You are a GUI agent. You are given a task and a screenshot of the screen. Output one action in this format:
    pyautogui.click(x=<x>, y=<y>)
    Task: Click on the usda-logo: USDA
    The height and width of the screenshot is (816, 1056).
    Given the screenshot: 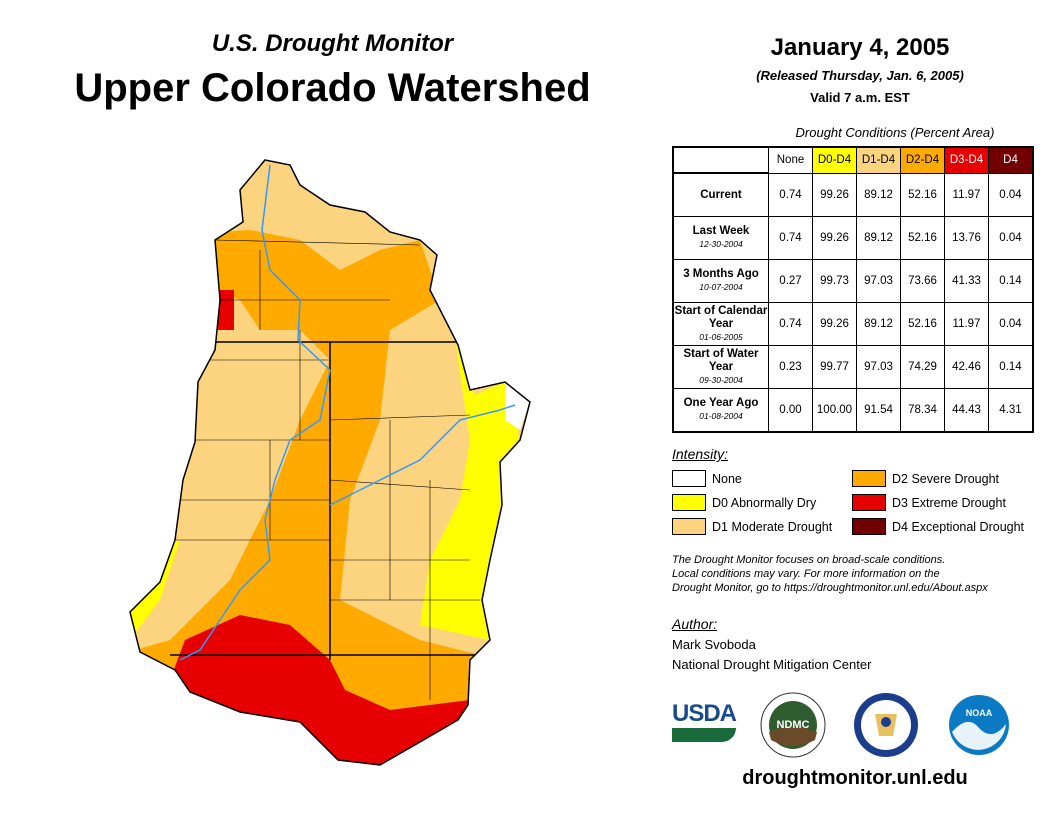 What is the action you would take?
    pyautogui.click(x=704, y=724)
    